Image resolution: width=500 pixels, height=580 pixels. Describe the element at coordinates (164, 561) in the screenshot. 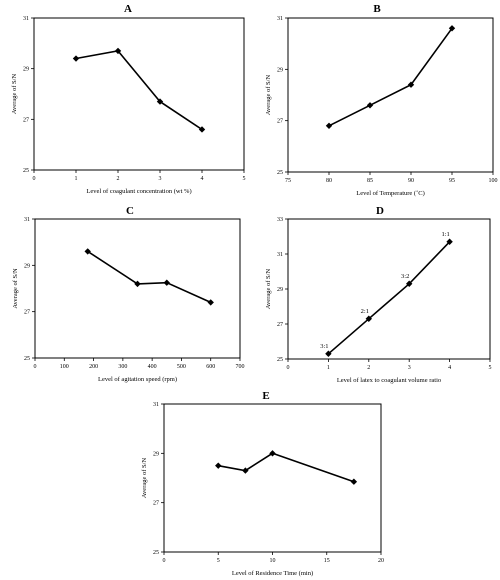

I see `panel-e-x-tick-label: 0` at that location.